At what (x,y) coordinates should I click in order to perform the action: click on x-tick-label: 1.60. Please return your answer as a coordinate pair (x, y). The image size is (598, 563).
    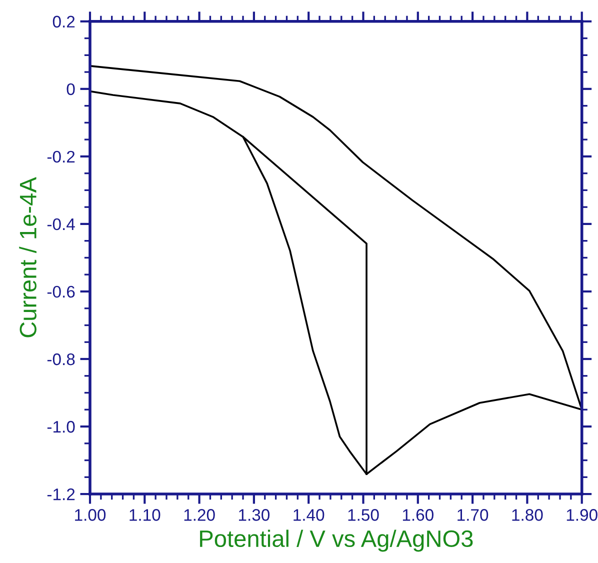
    Looking at the image, I should click on (418, 515).